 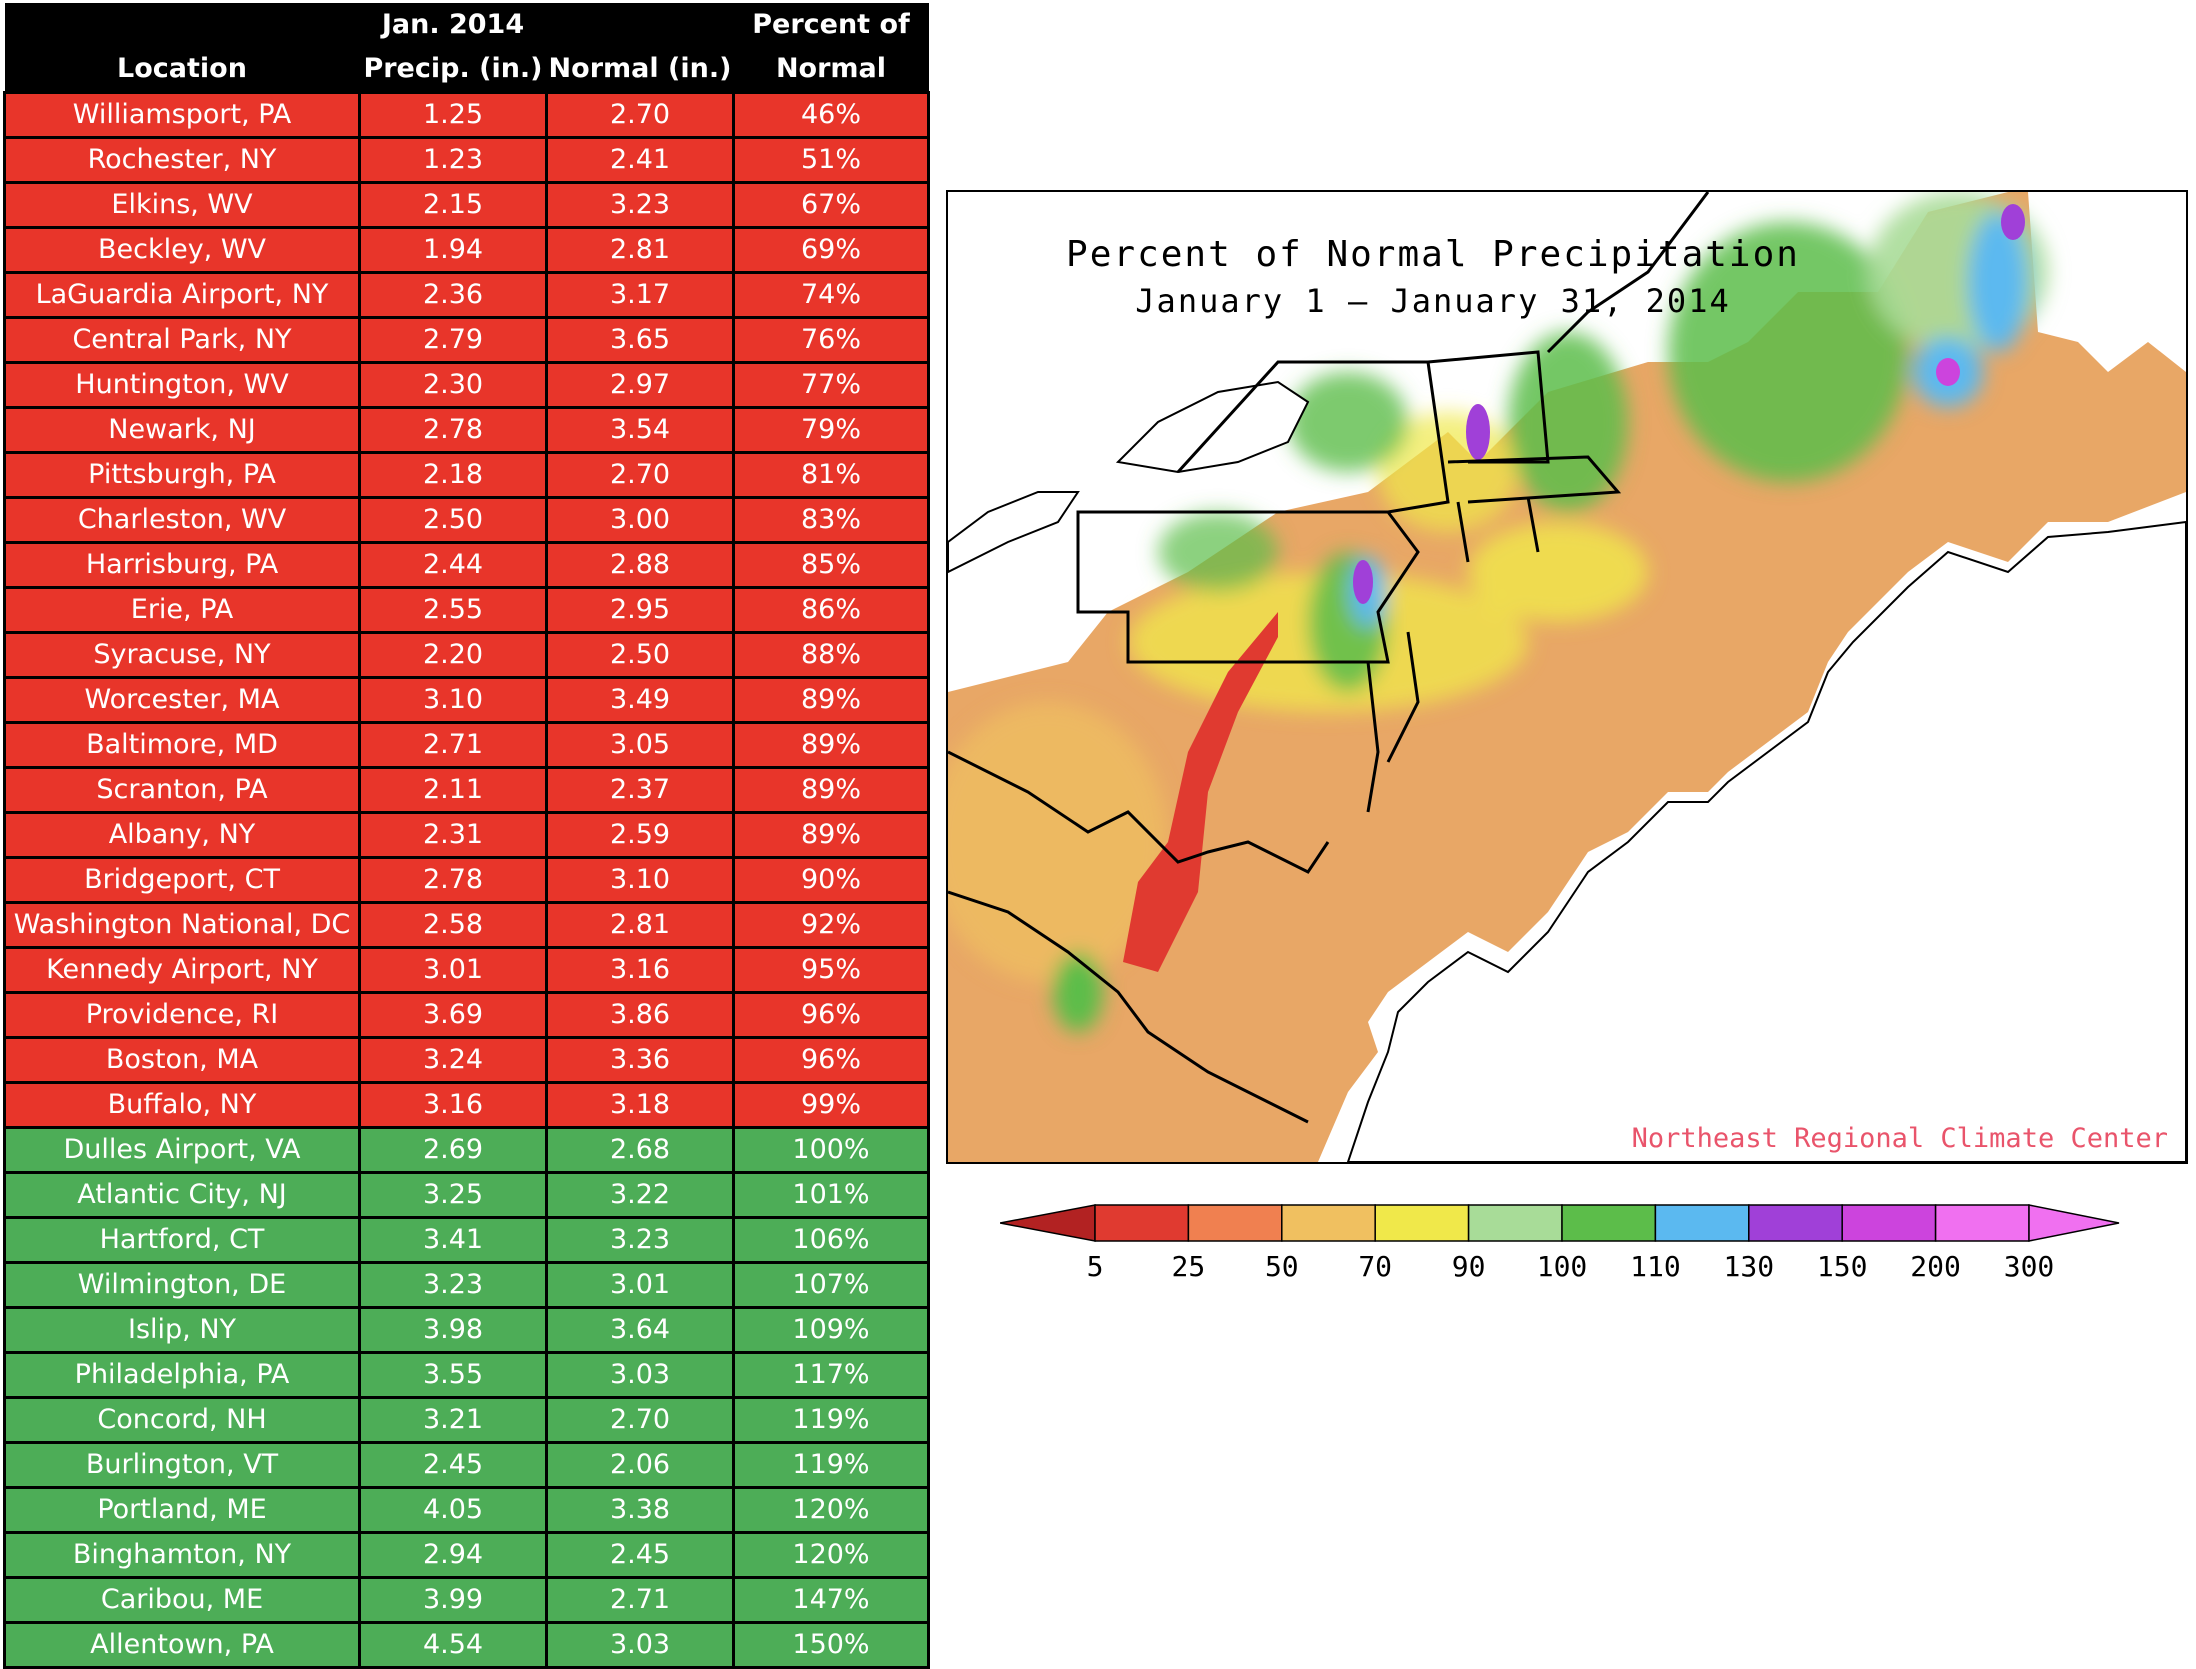 What do you see at coordinates (831, 70) in the screenshot?
I see `header-percent: Normal` at bounding box center [831, 70].